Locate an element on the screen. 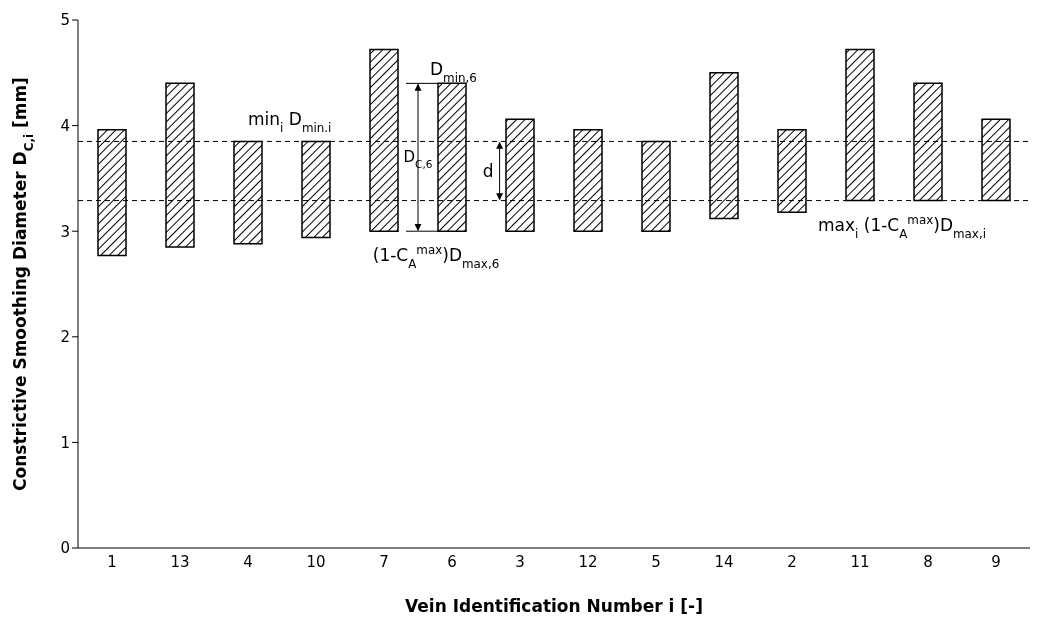  annotation: min$_{i}$ D$_{min.i}$ is located at coordinates (290, 122).